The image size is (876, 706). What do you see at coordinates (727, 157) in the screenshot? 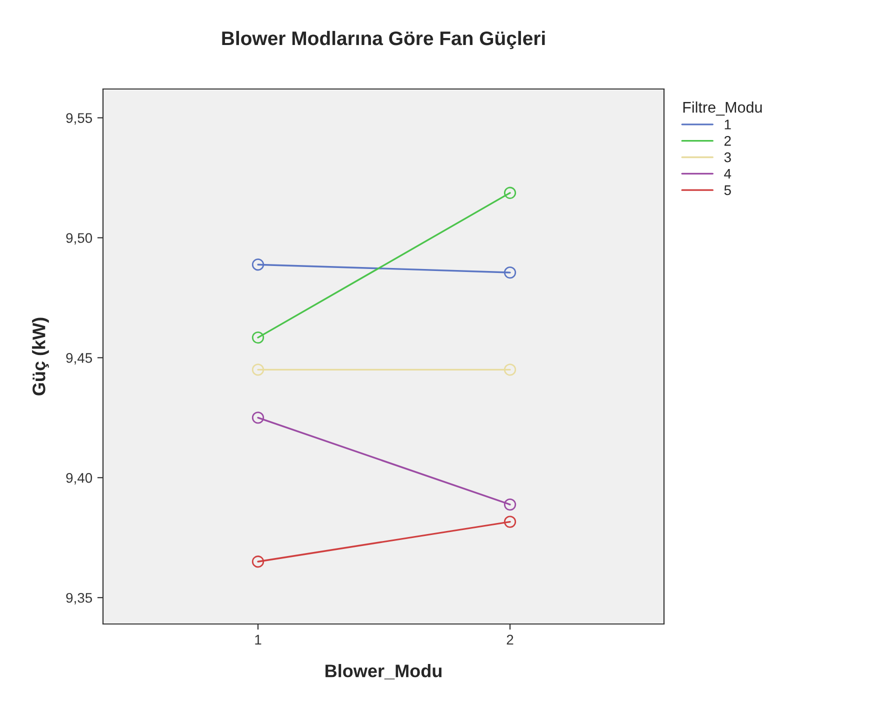
I see `legend-label: 3` at bounding box center [727, 157].